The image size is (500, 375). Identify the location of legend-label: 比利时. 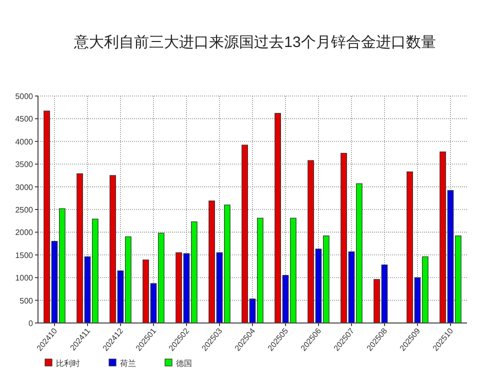
(68, 363).